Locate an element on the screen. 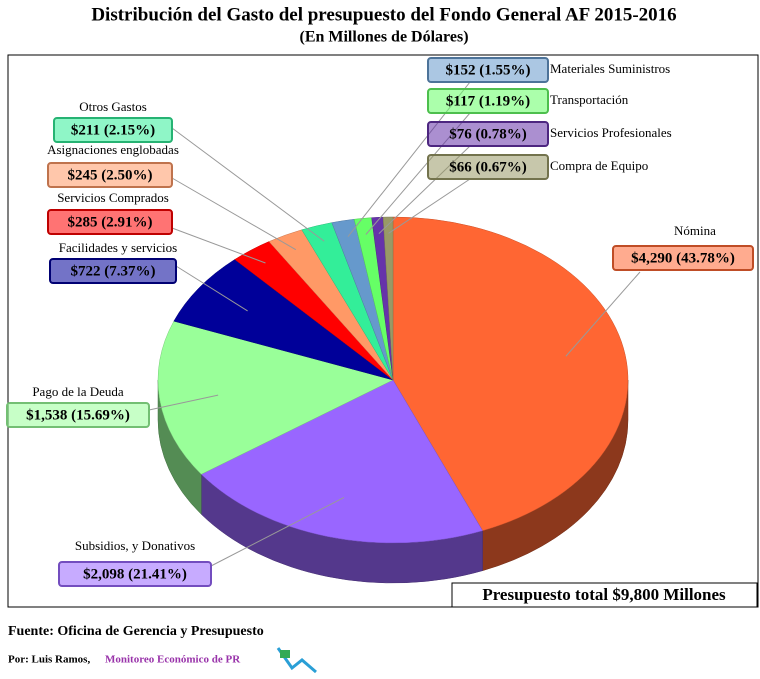  value-label: $211 (2.15%) is located at coordinates (113, 130).